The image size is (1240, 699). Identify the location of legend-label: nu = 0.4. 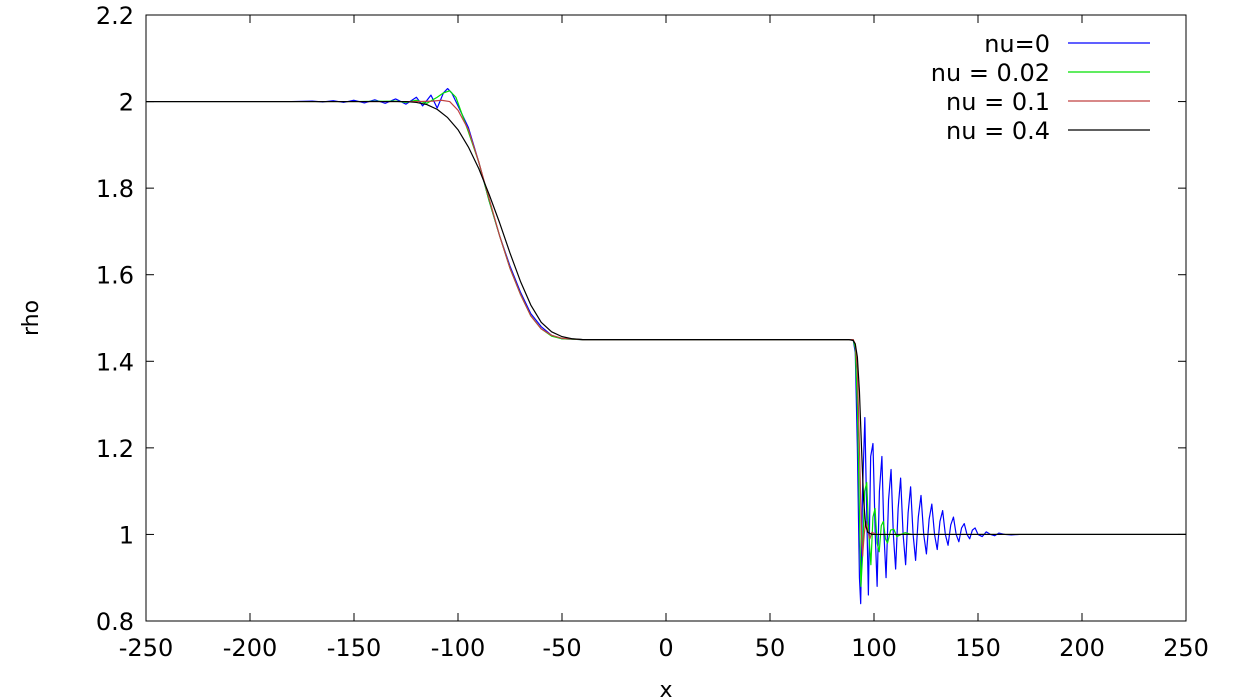
(998, 131).